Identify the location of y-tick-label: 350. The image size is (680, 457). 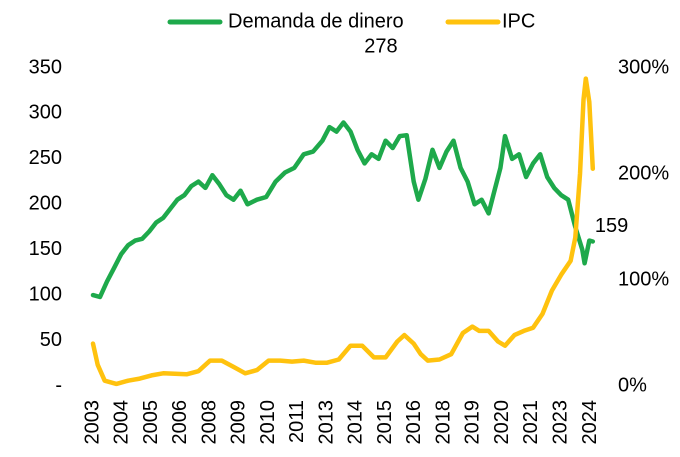
(45, 67).